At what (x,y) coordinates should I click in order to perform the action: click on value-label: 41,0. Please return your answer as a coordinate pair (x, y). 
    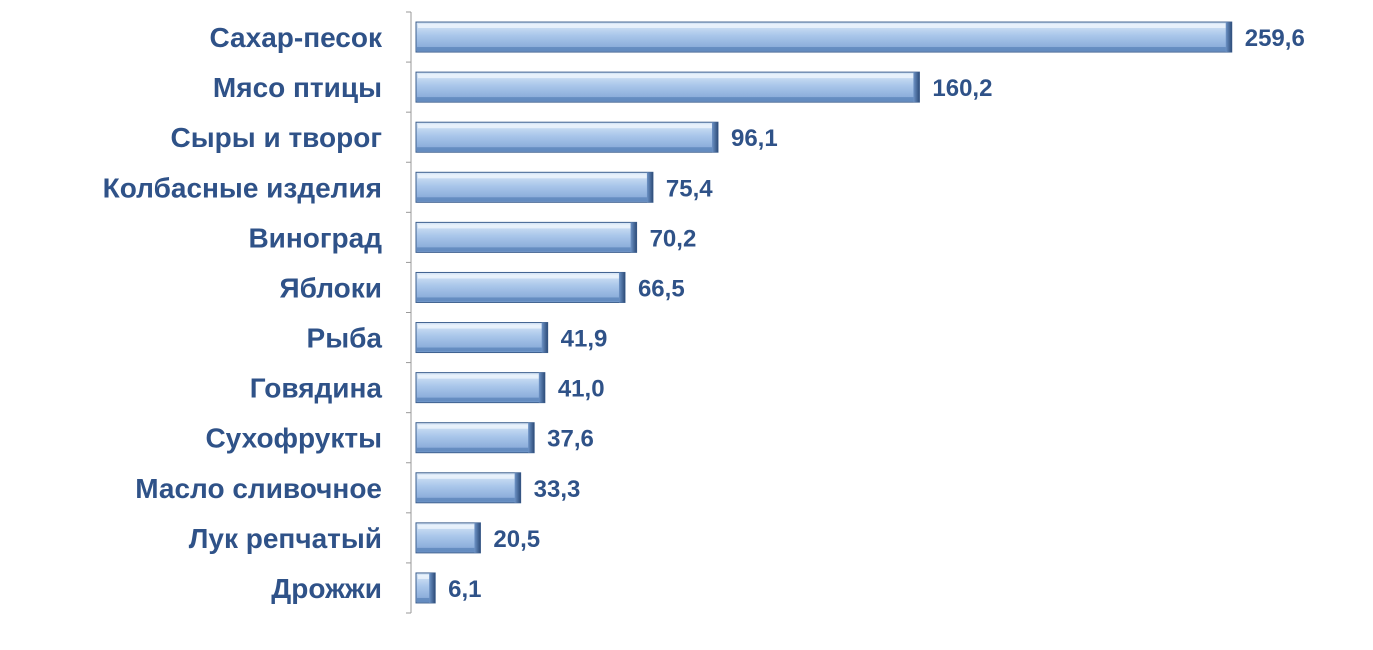
    Looking at the image, I should click on (581, 389).